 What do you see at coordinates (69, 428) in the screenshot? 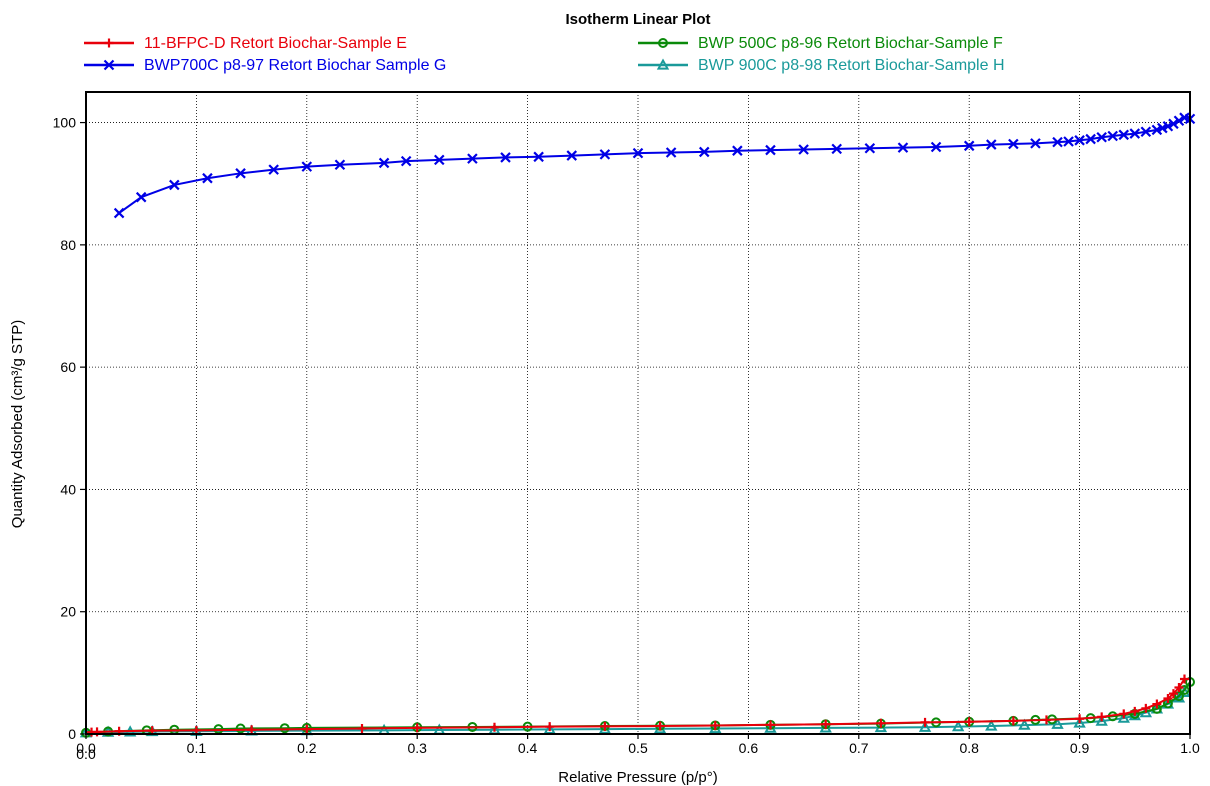
I see `y-axis: 0 20 40 60 80 100` at bounding box center [69, 428].